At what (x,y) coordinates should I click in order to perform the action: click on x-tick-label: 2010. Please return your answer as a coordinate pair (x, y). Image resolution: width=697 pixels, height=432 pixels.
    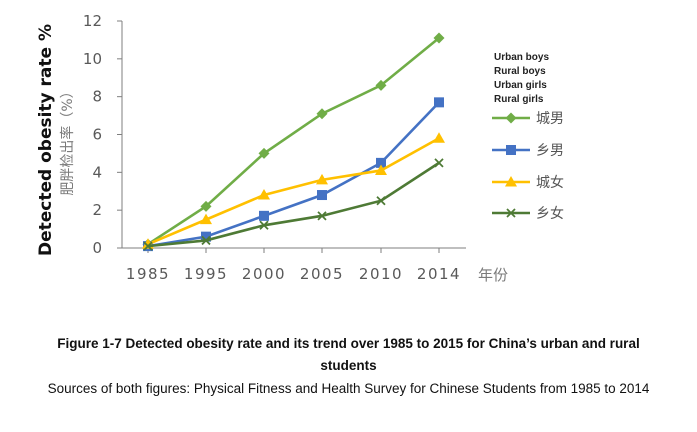
    Looking at the image, I should click on (381, 274).